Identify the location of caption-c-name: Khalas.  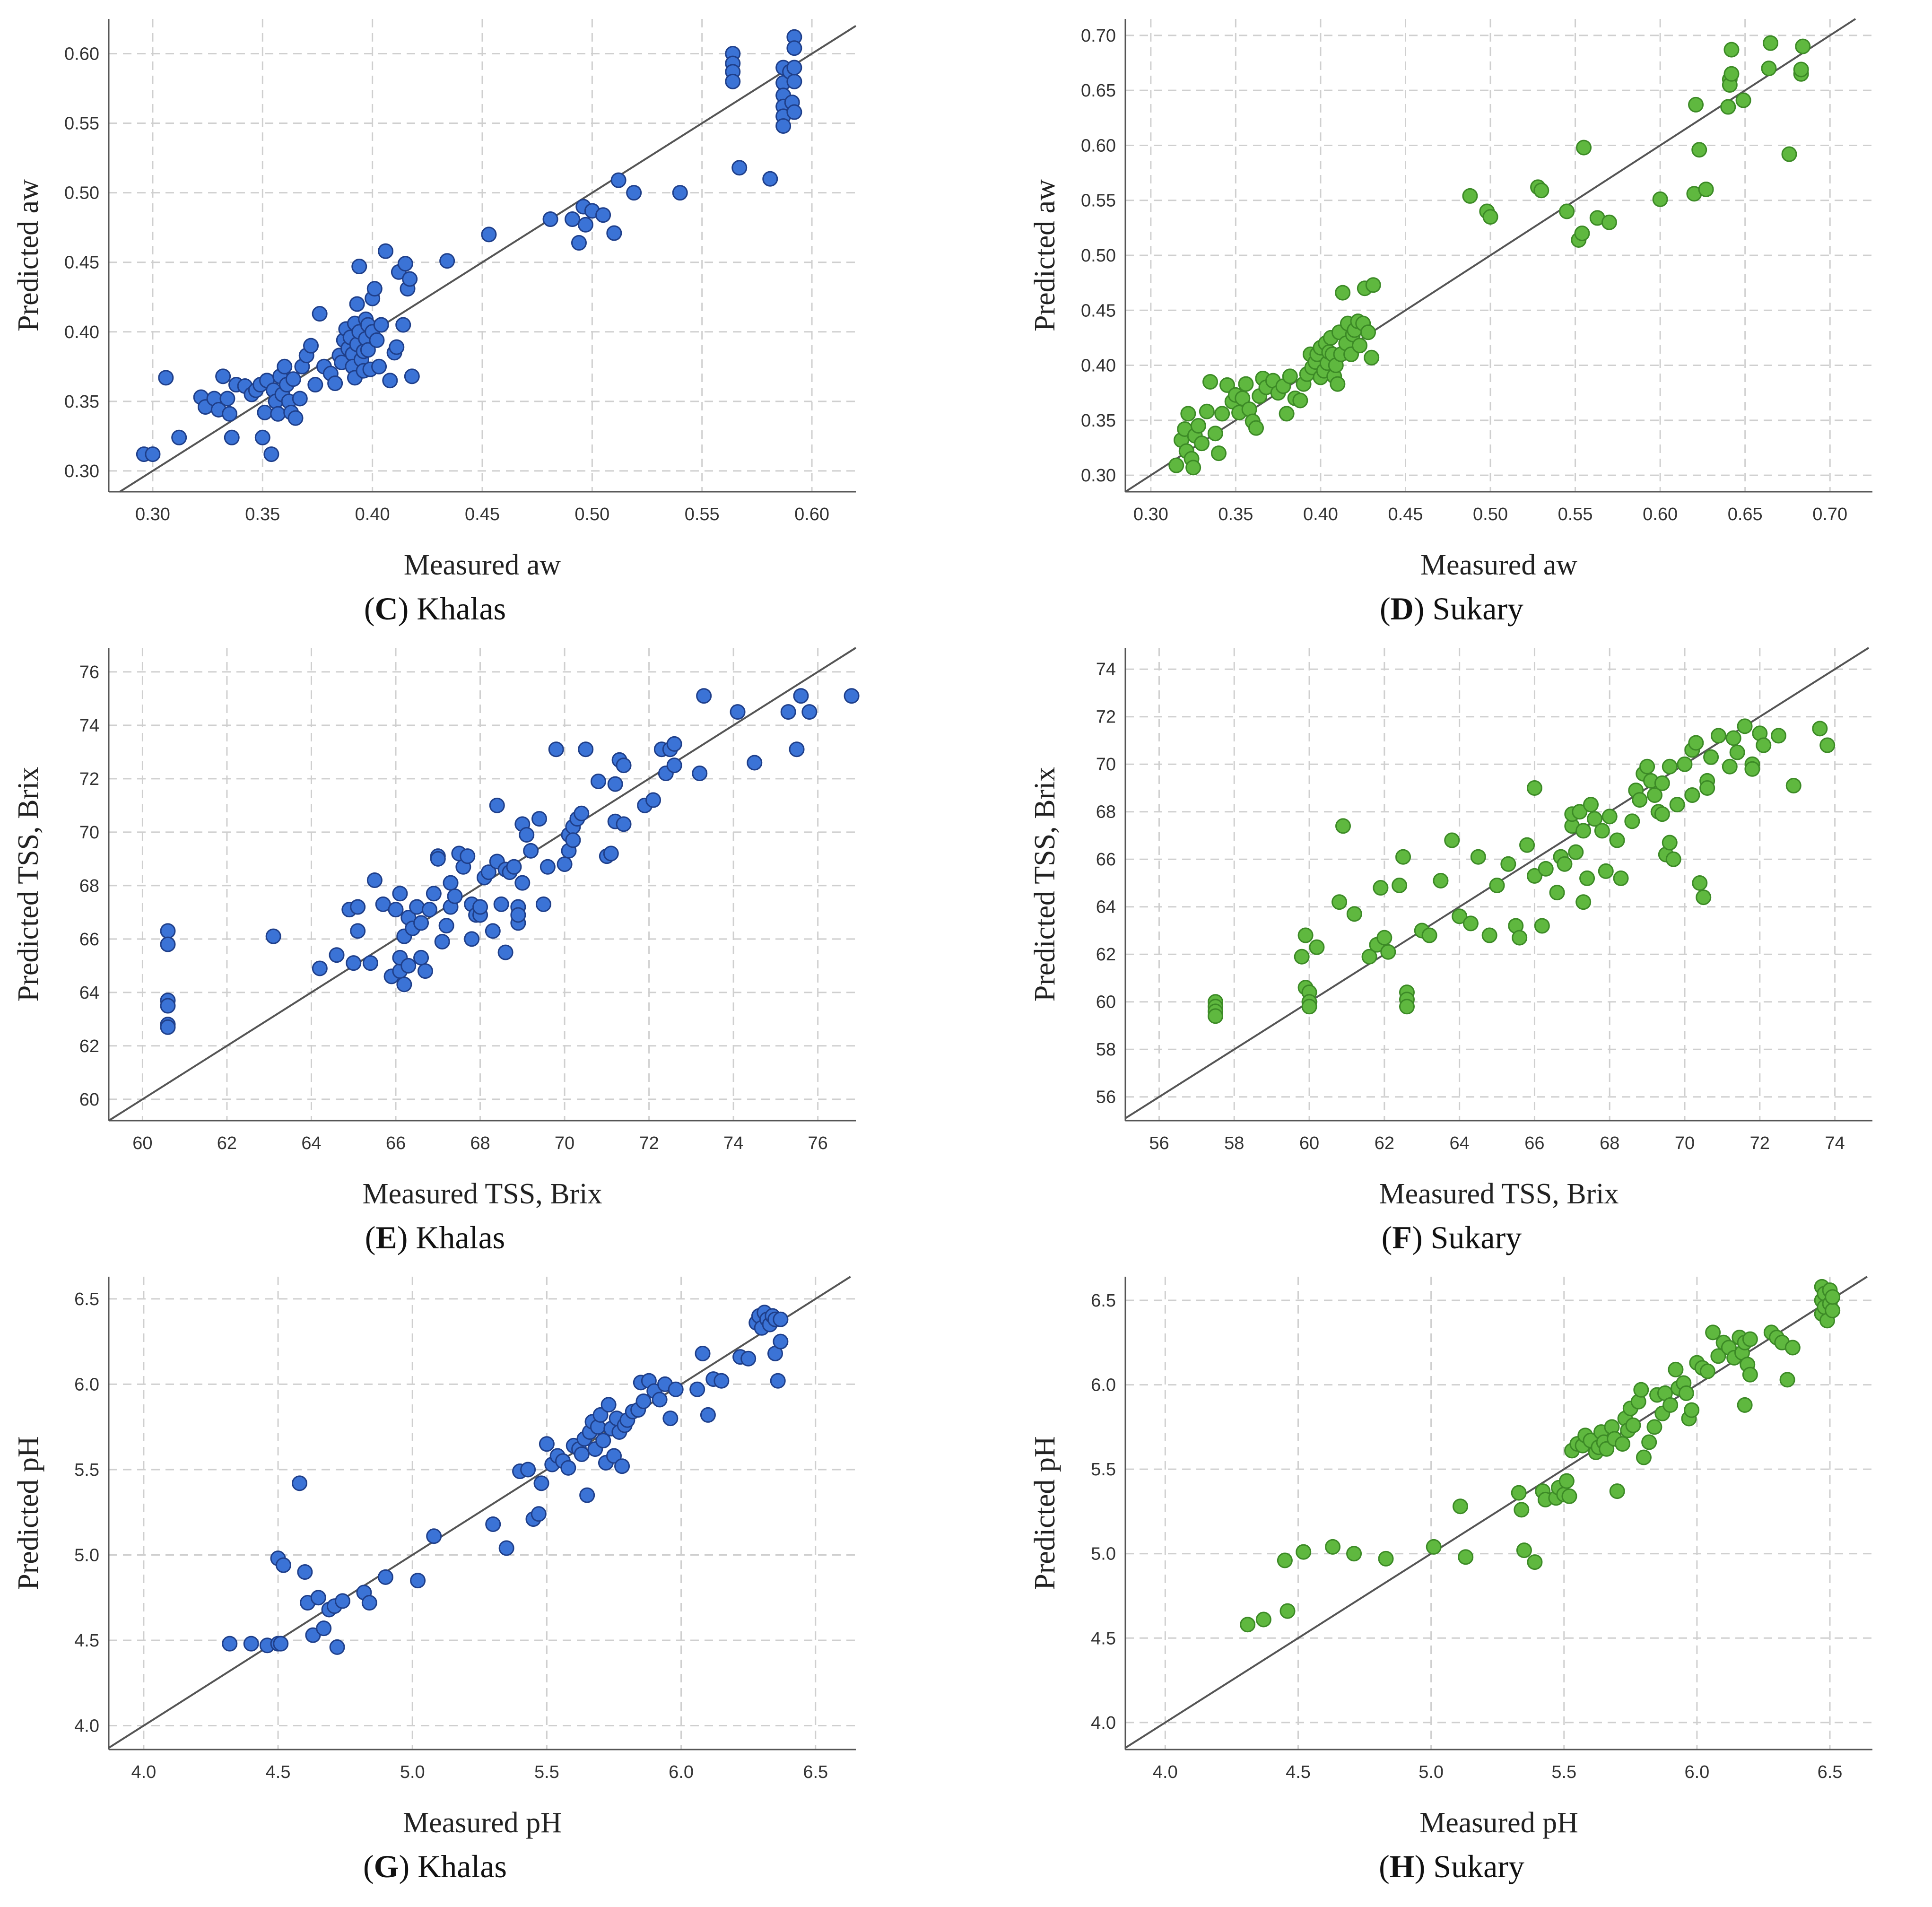
(461, 609).